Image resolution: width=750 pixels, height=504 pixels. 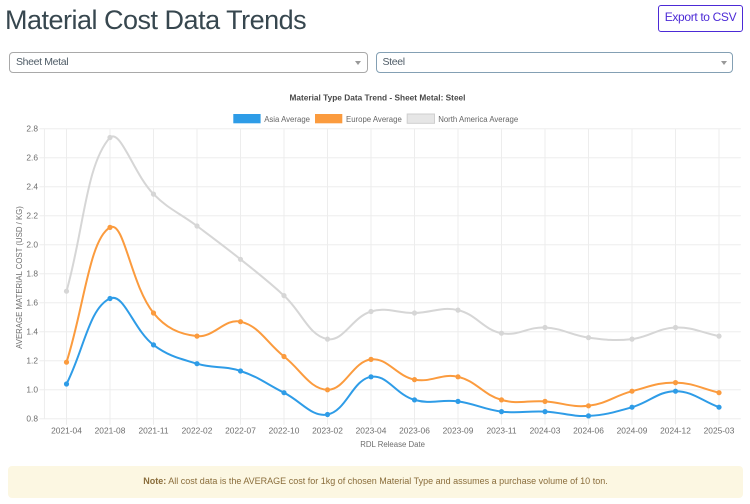 I want to click on svg-text: 2024-12, so click(x=675, y=431).